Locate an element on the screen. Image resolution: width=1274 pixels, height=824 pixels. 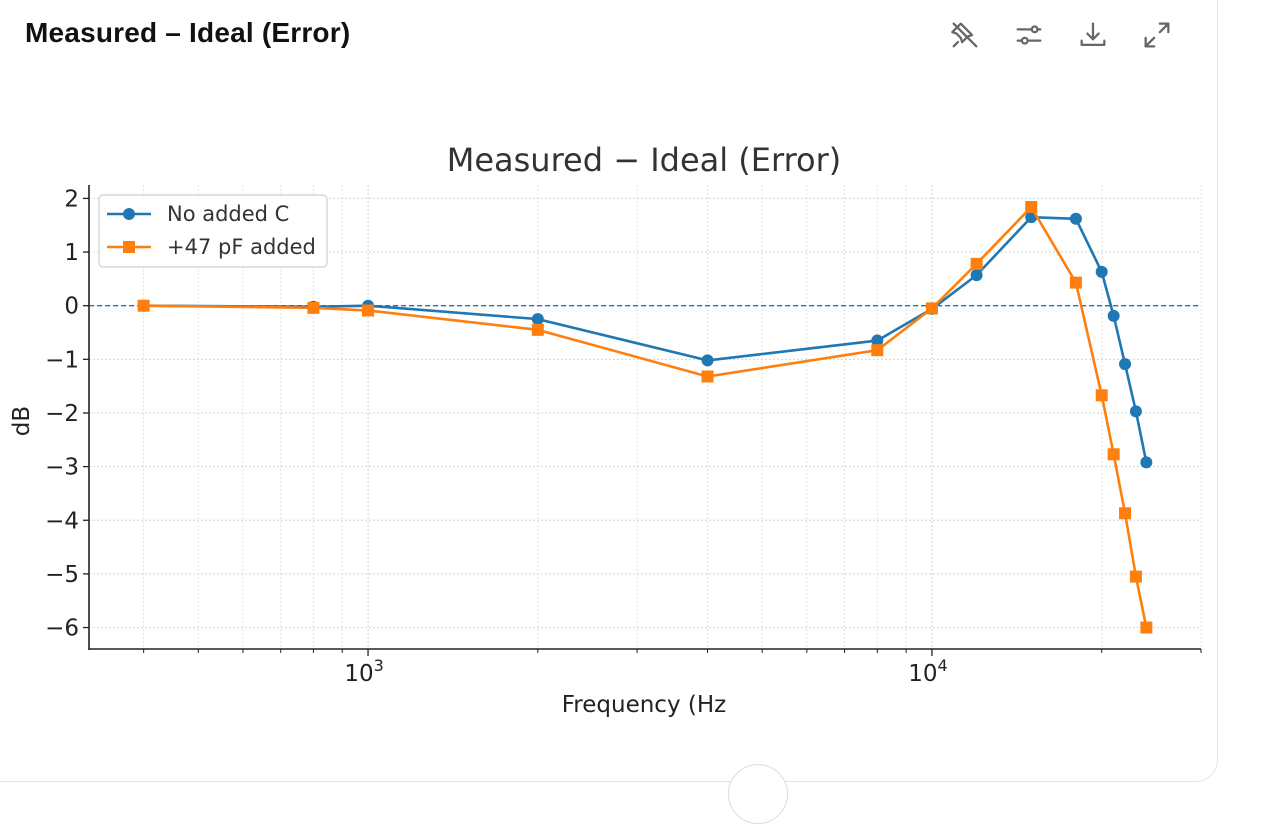
download-icon is located at coordinates (1093, 34).